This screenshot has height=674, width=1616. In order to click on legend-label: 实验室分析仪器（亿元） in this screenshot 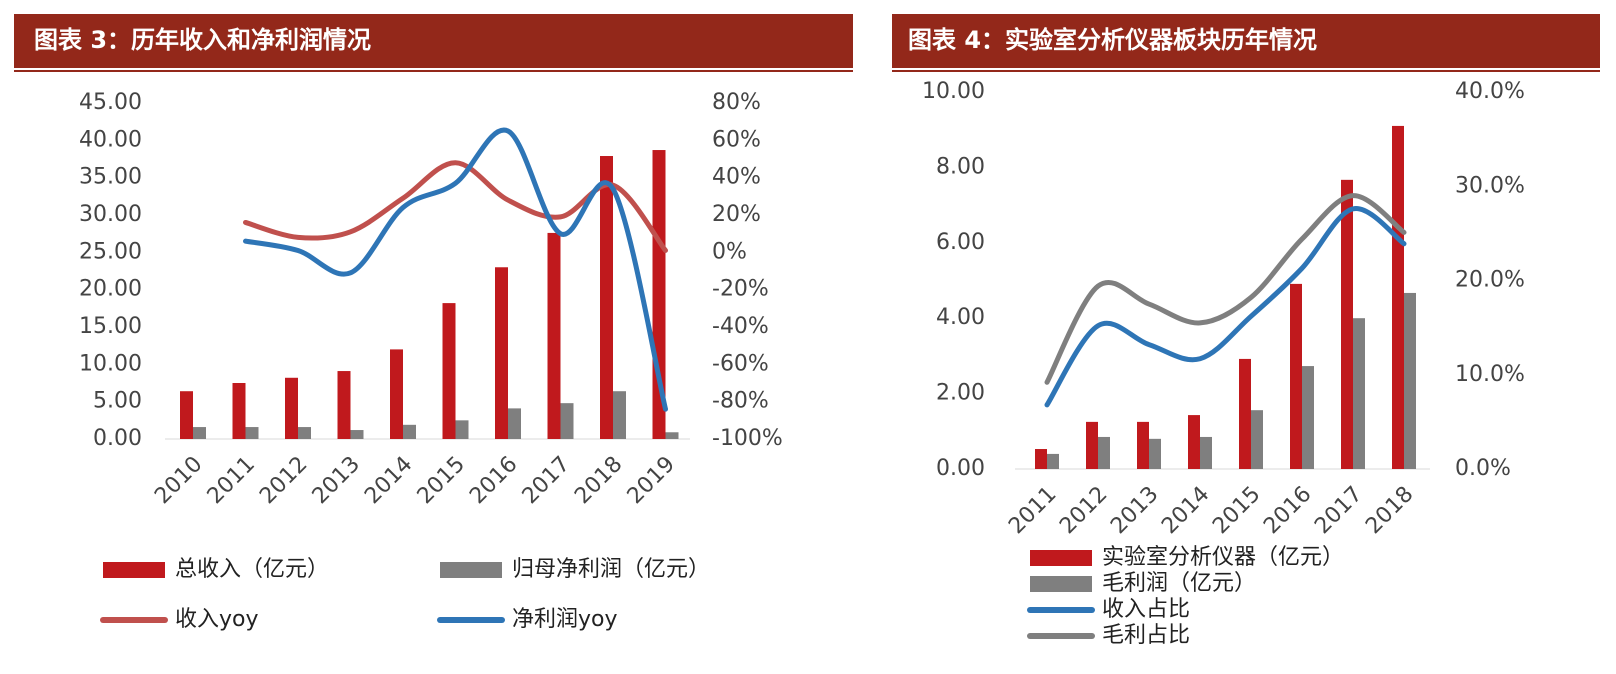, I will do `click(1223, 557)`.